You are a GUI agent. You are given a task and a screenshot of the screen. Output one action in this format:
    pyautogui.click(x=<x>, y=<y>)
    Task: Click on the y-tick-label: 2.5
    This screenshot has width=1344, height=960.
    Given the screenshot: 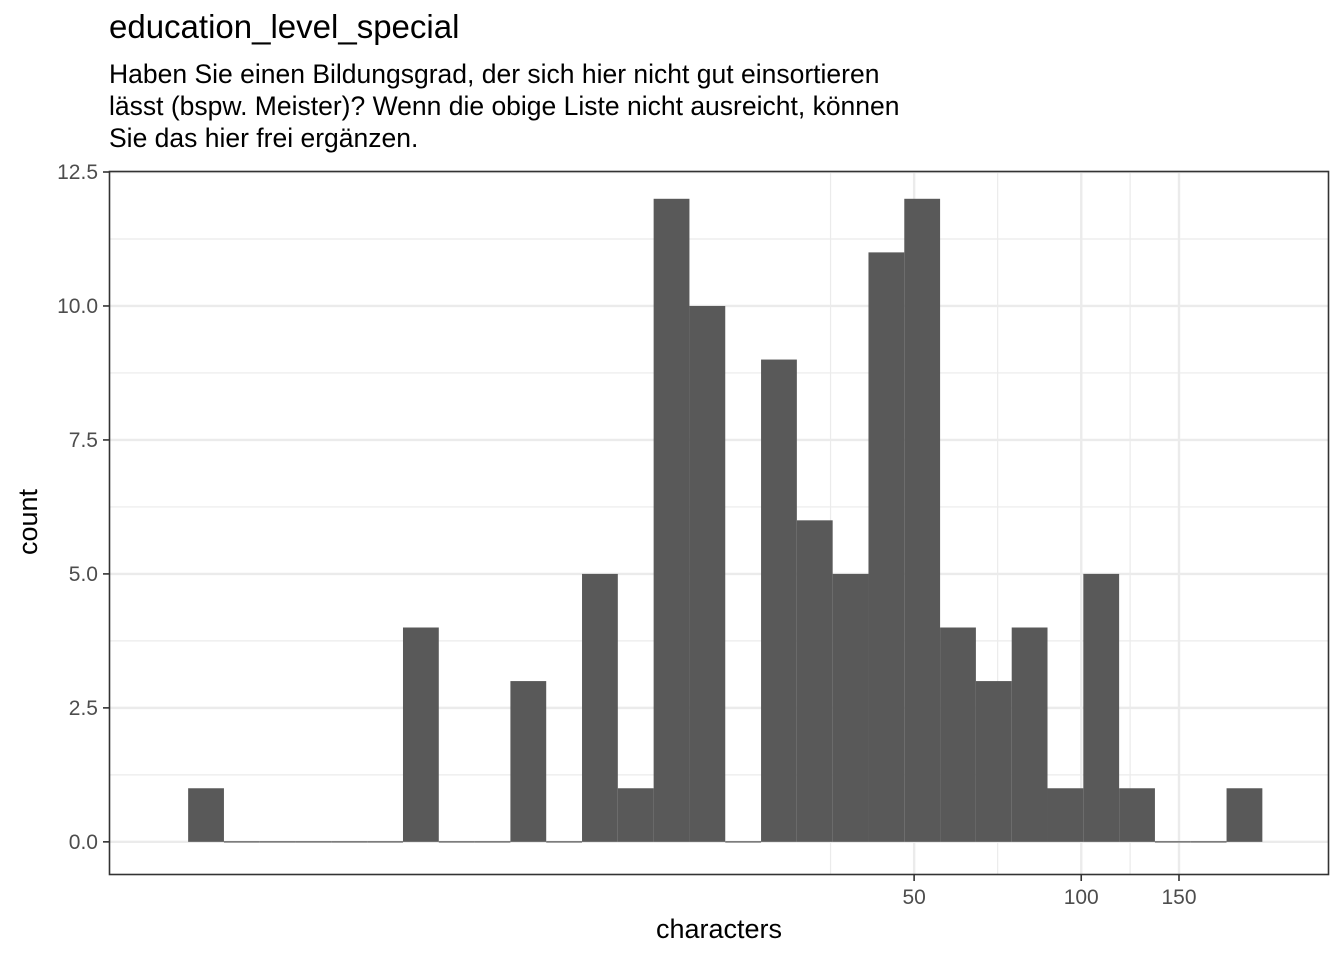 What is the action you would take?
    pyautogui.click(x=83, y=708)
    